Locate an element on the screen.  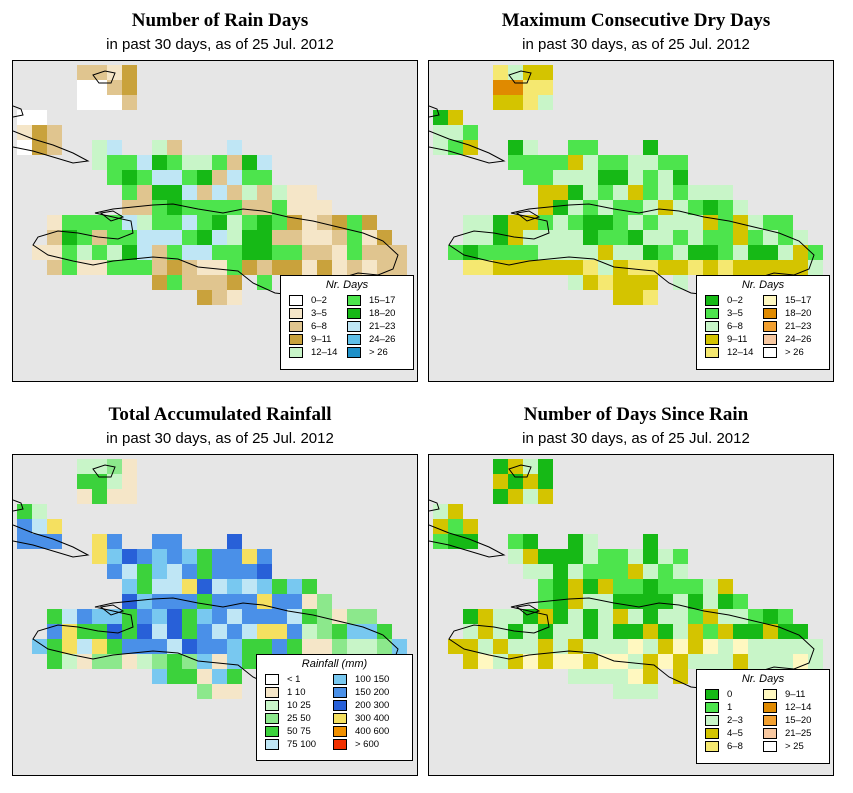
legend-title: Nr. Days is located at coordinates (763, 285).